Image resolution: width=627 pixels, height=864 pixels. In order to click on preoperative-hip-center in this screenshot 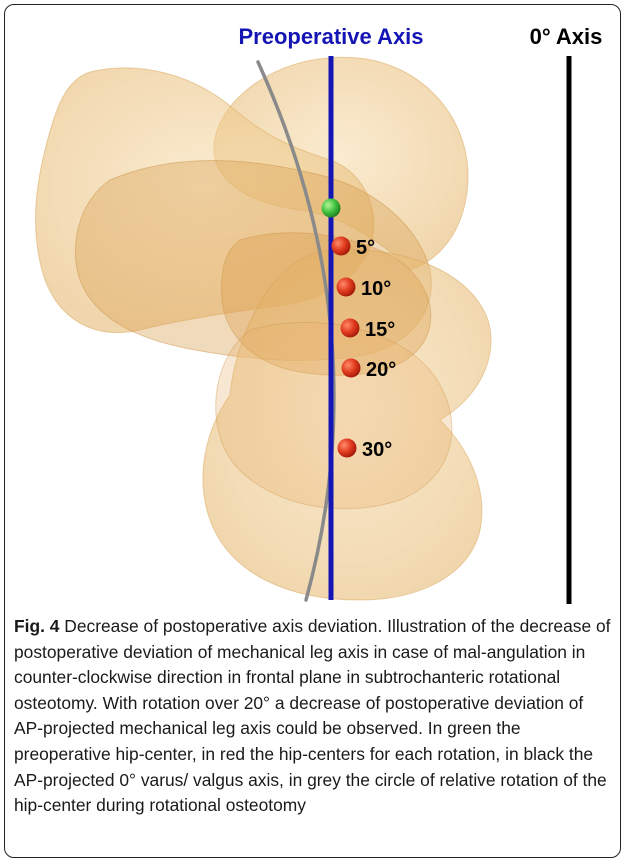, I will do `click(331, 208)`.